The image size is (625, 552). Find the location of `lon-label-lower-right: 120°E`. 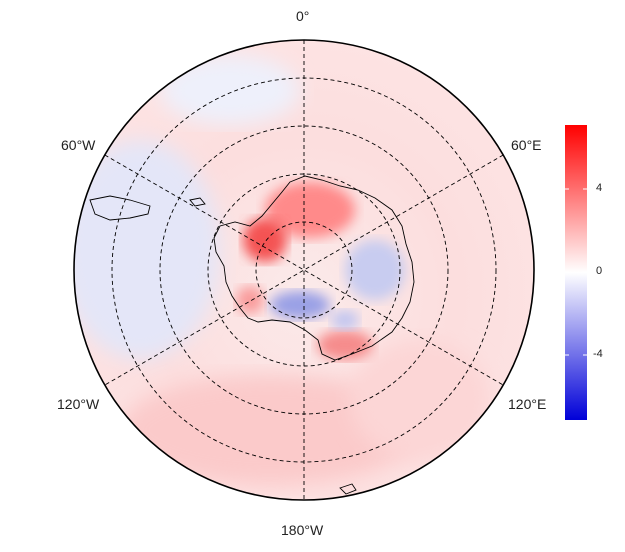

lon-label-lower-right: 120°E is located at coordinates (527, 404).